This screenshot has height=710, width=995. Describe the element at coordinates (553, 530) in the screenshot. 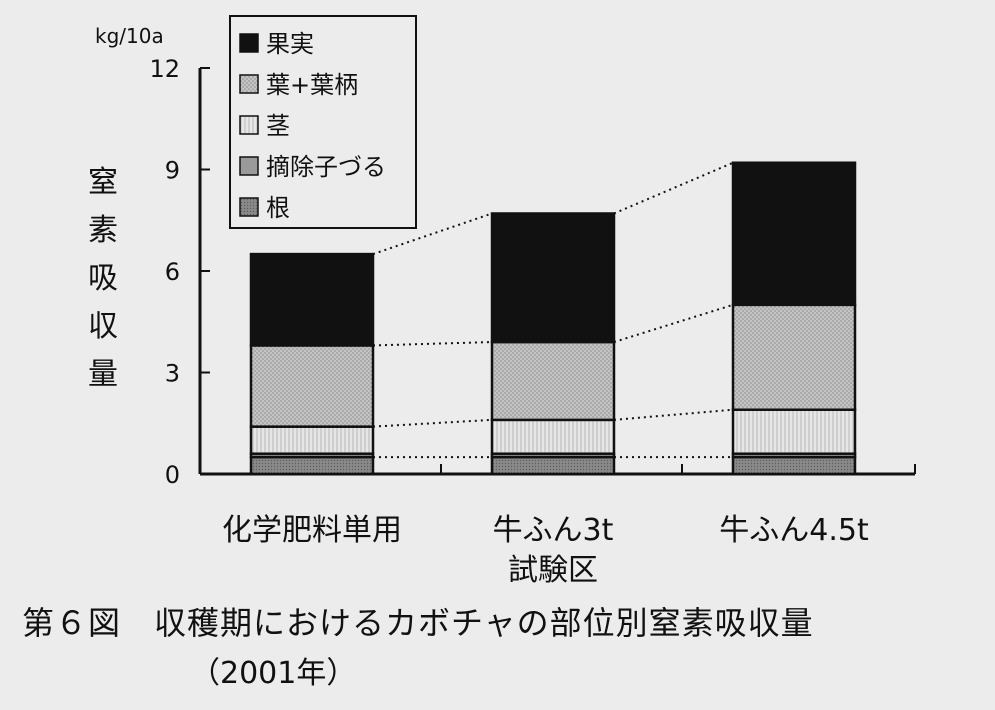

I see `x-tick-label: 牛ふん3t` at that location.